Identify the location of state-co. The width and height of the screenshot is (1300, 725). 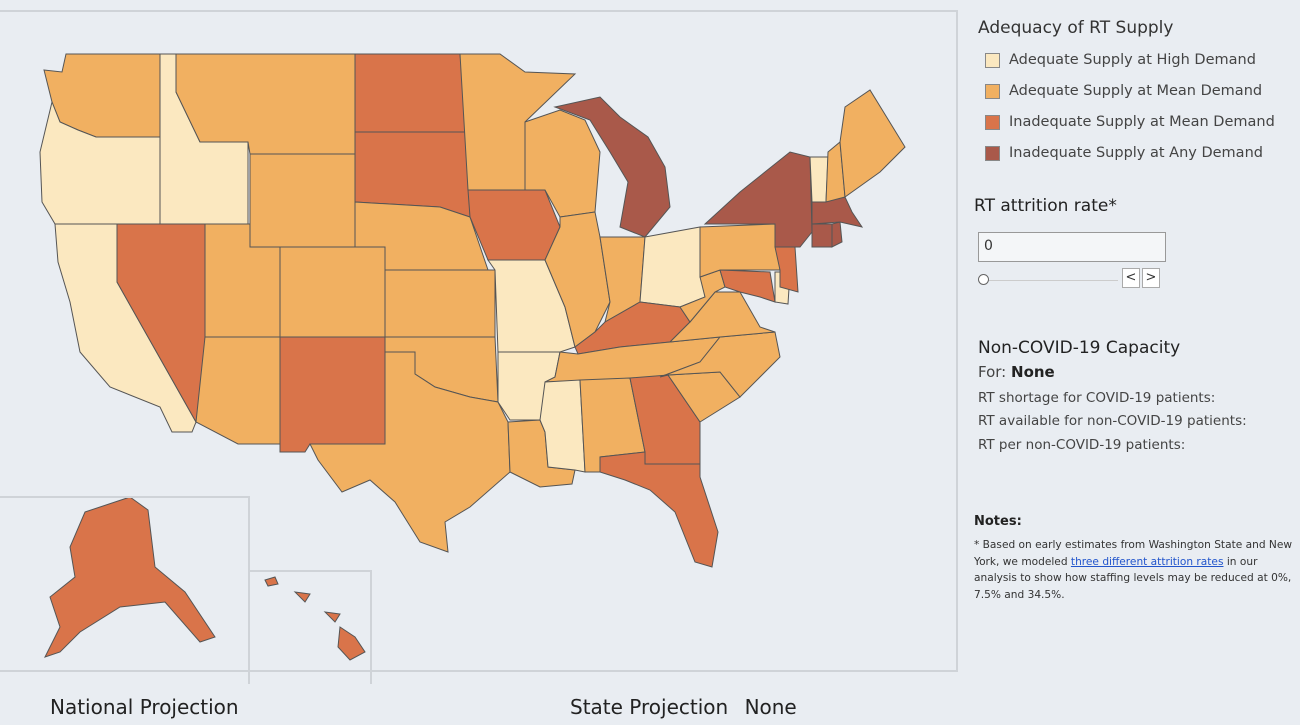
(332, 292).